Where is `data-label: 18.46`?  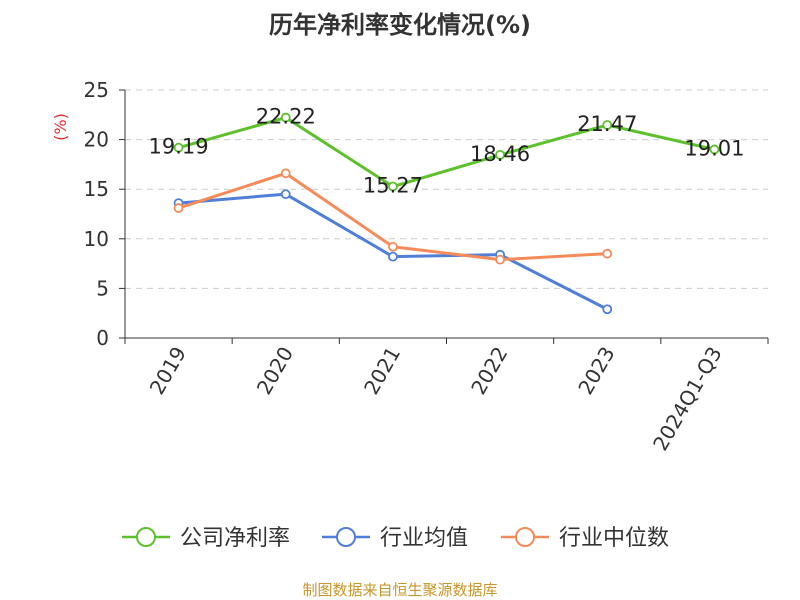
data-label: 18.46 is located at coordinates (500, 154).